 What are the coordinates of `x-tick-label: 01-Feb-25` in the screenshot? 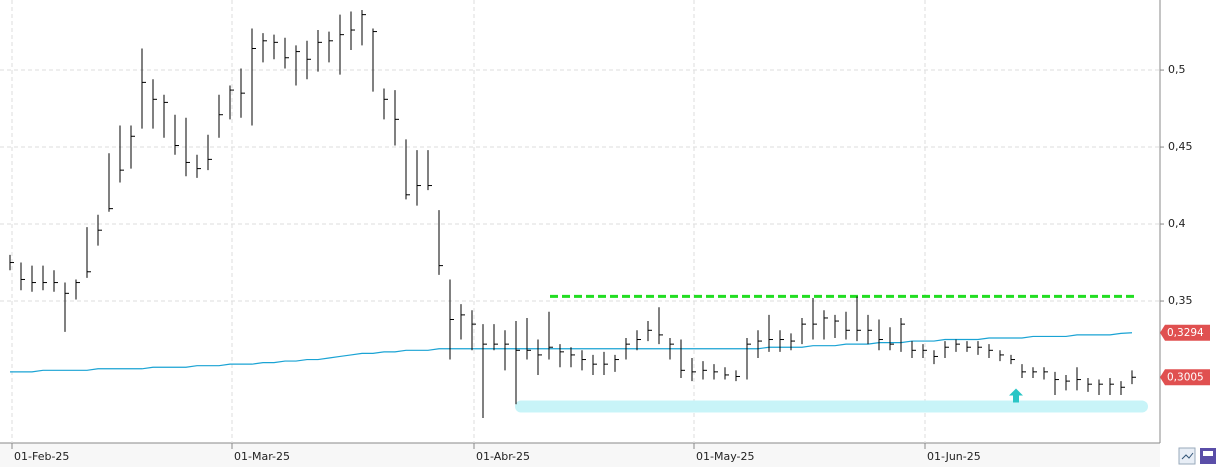 It's located at (41, 456).